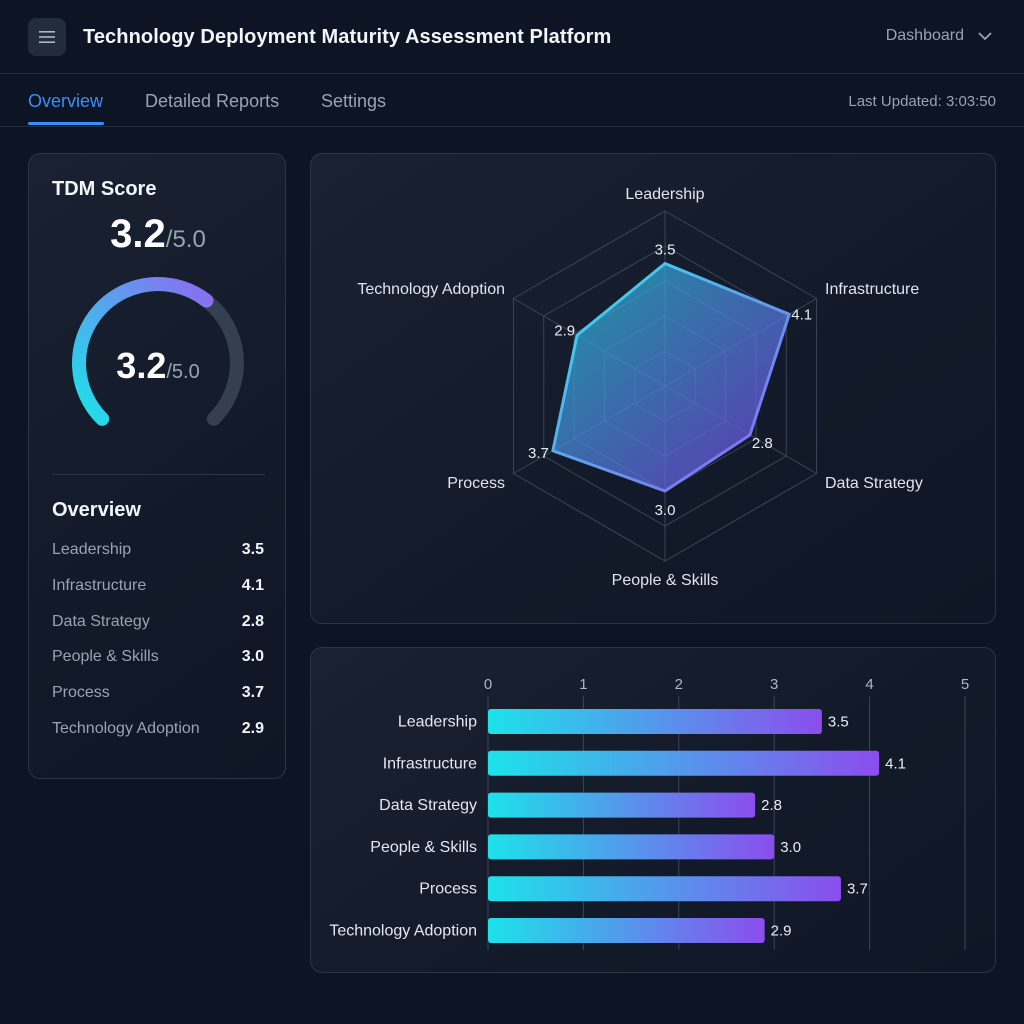 The image size is (1024, 1024). Describe the element at coordinates (801, 314) in the screenshot. I see `radar-value-label: 4.1` at that location.